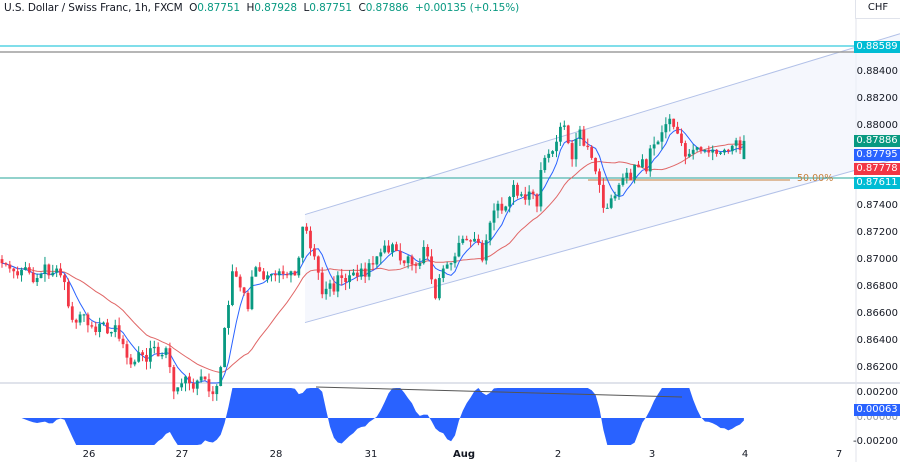 Image resolution: width=900 pixels, height=462 pixels. What do you see at coordinates (362, 8) in the screenshot?
I see `close-label: C` at bounding box center [362, 8].